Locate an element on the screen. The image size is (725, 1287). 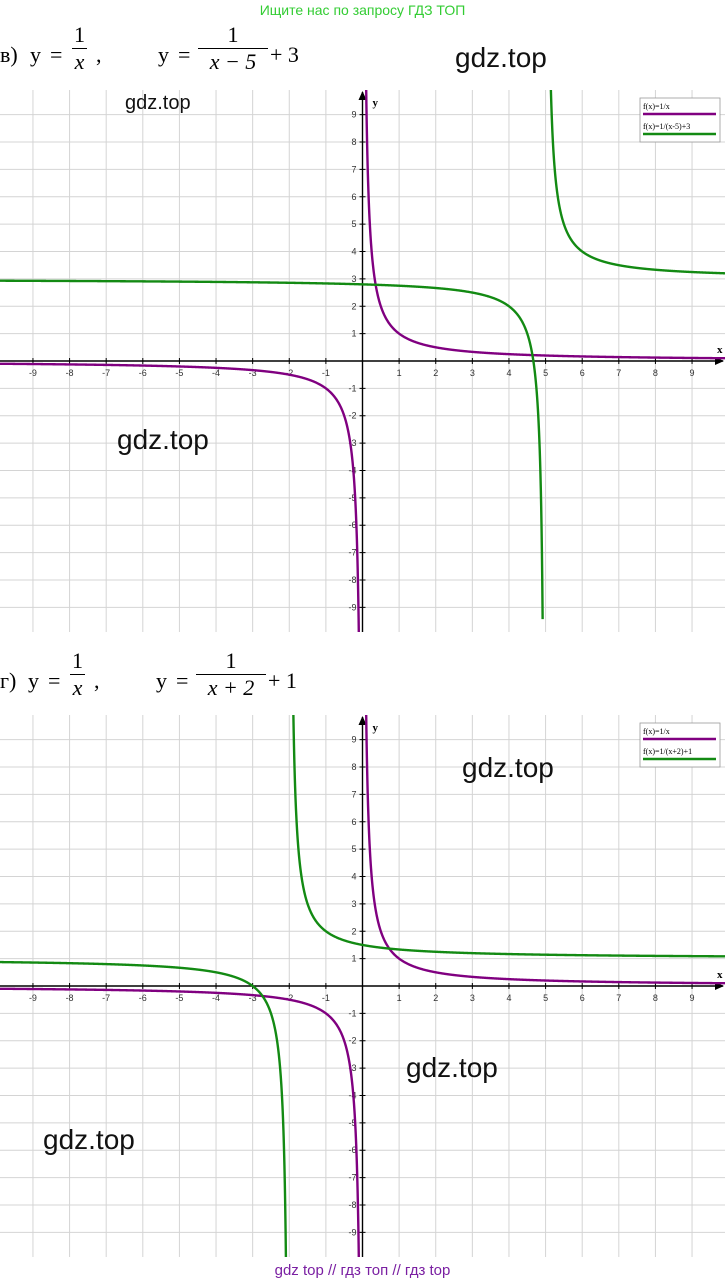
y-tick-label: 6 is located at coordinates (353, 822).